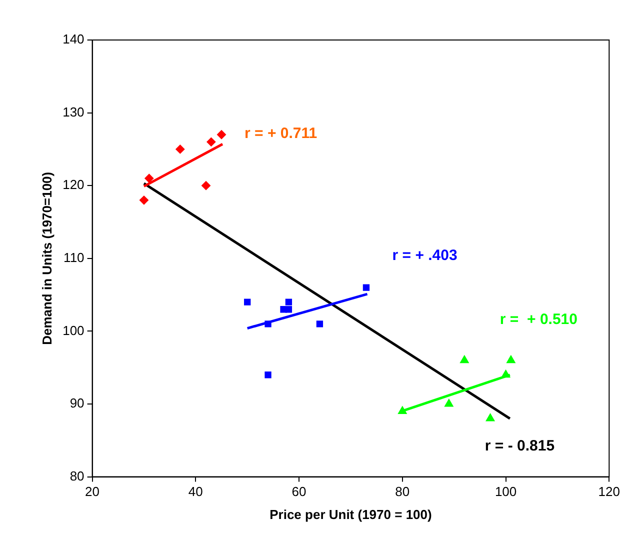  What do you see at coordinates (425, 255) in the screenshot?
I see `annotation: r = + .403` at bounding box center [425, 255].